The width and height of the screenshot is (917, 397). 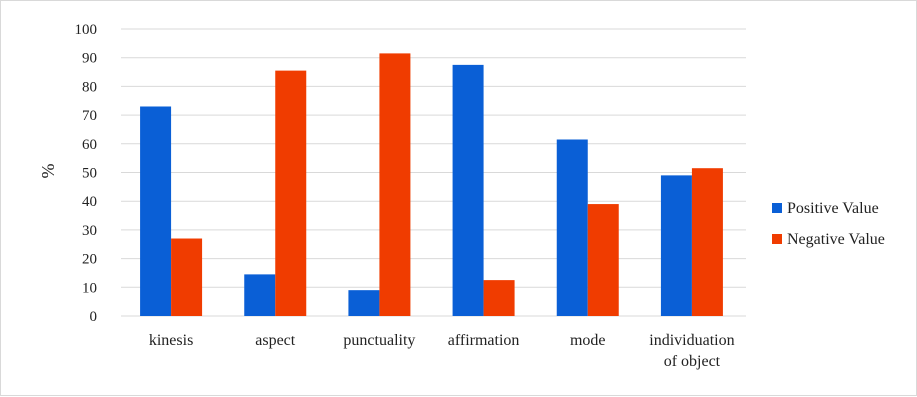 What do you see at coordinates (89, 145) in the screenshot?
I see `y-tick-label: 60` at bounding box center [89, 145].